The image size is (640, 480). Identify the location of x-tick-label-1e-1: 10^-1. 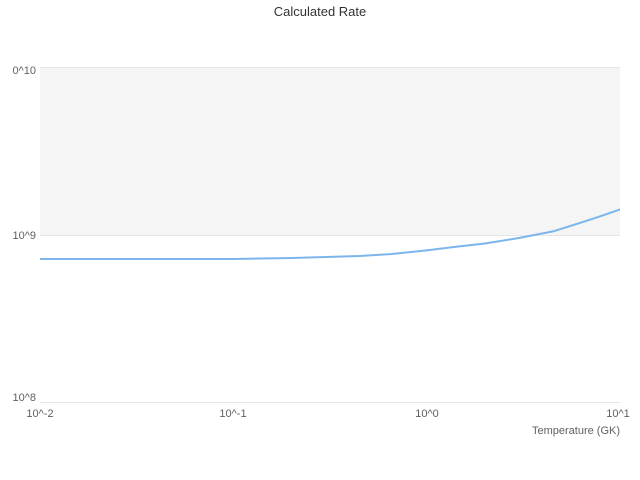
(233, 414).